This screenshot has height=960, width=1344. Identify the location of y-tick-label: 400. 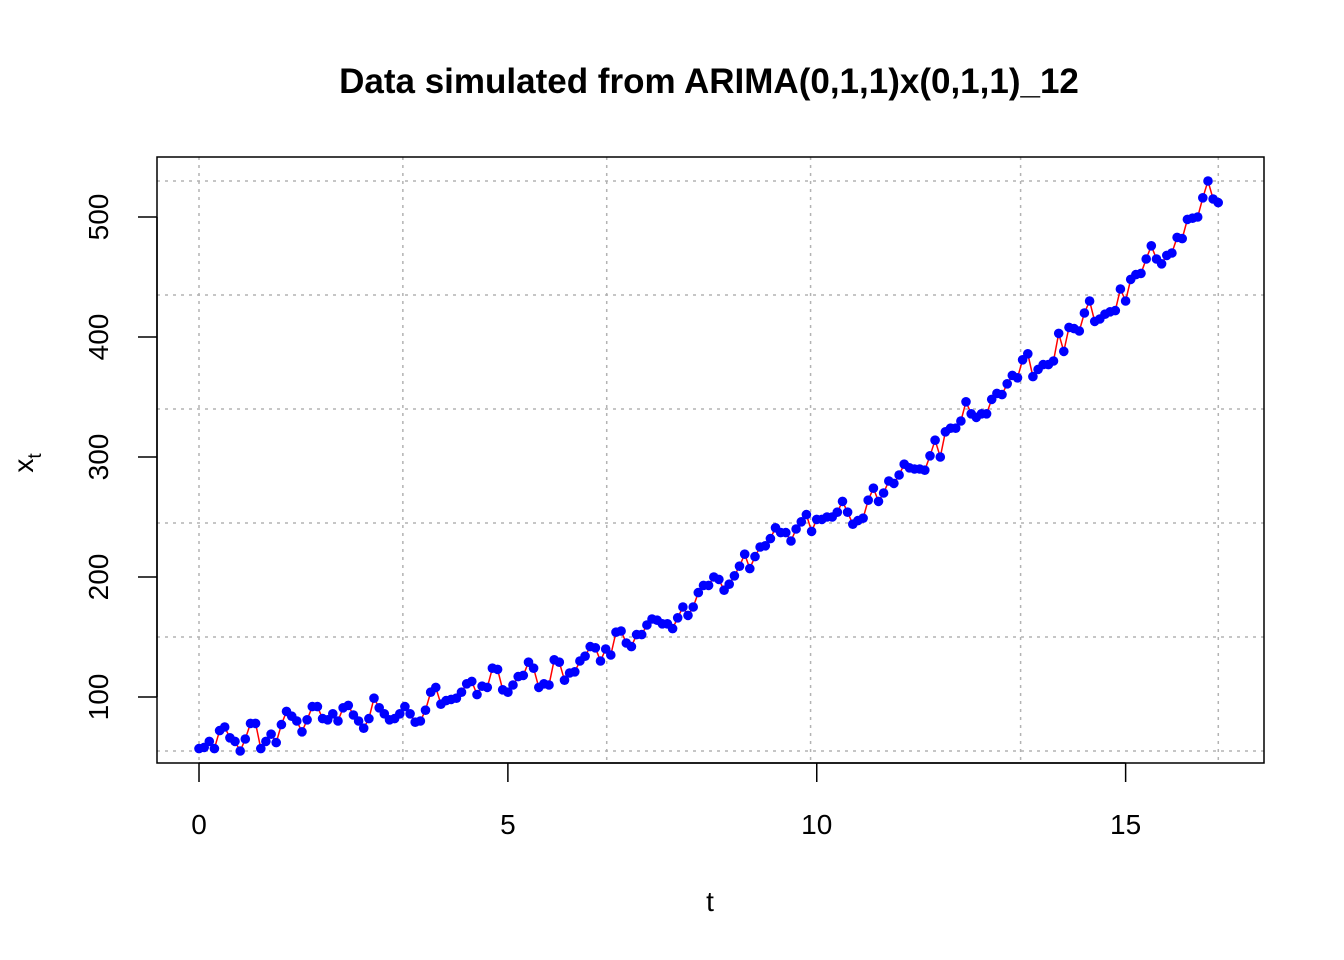
(98, 337).